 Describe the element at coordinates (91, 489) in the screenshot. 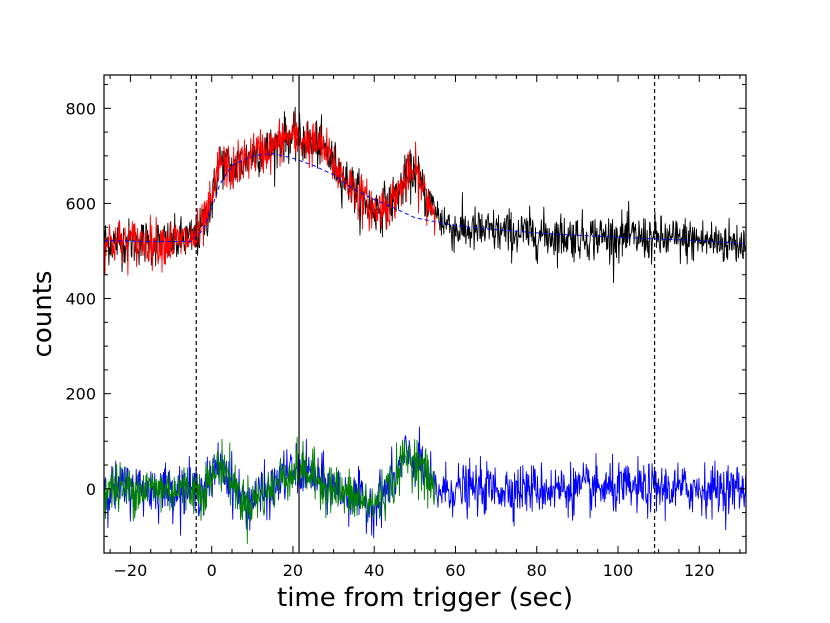

I see `y-tick-label: 0` at that location.